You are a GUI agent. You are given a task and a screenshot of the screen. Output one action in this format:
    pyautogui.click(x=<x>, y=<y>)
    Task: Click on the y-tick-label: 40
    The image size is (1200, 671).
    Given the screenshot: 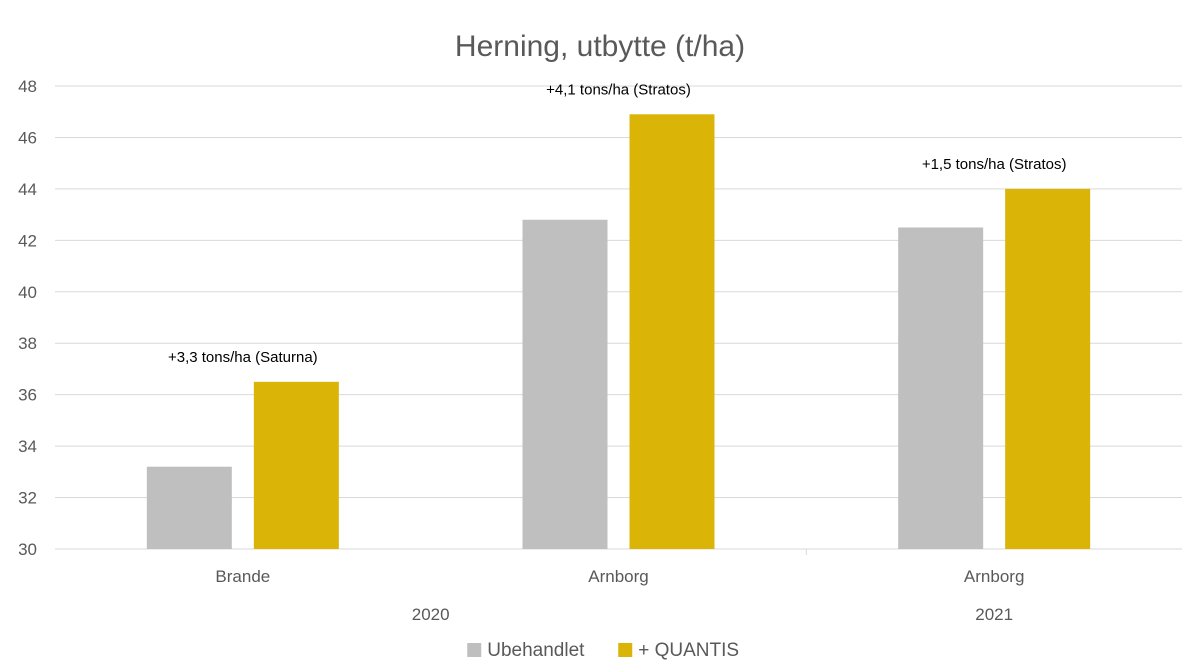 What is the action you would take?
    pyautogui.click(x=27, y=292)
    